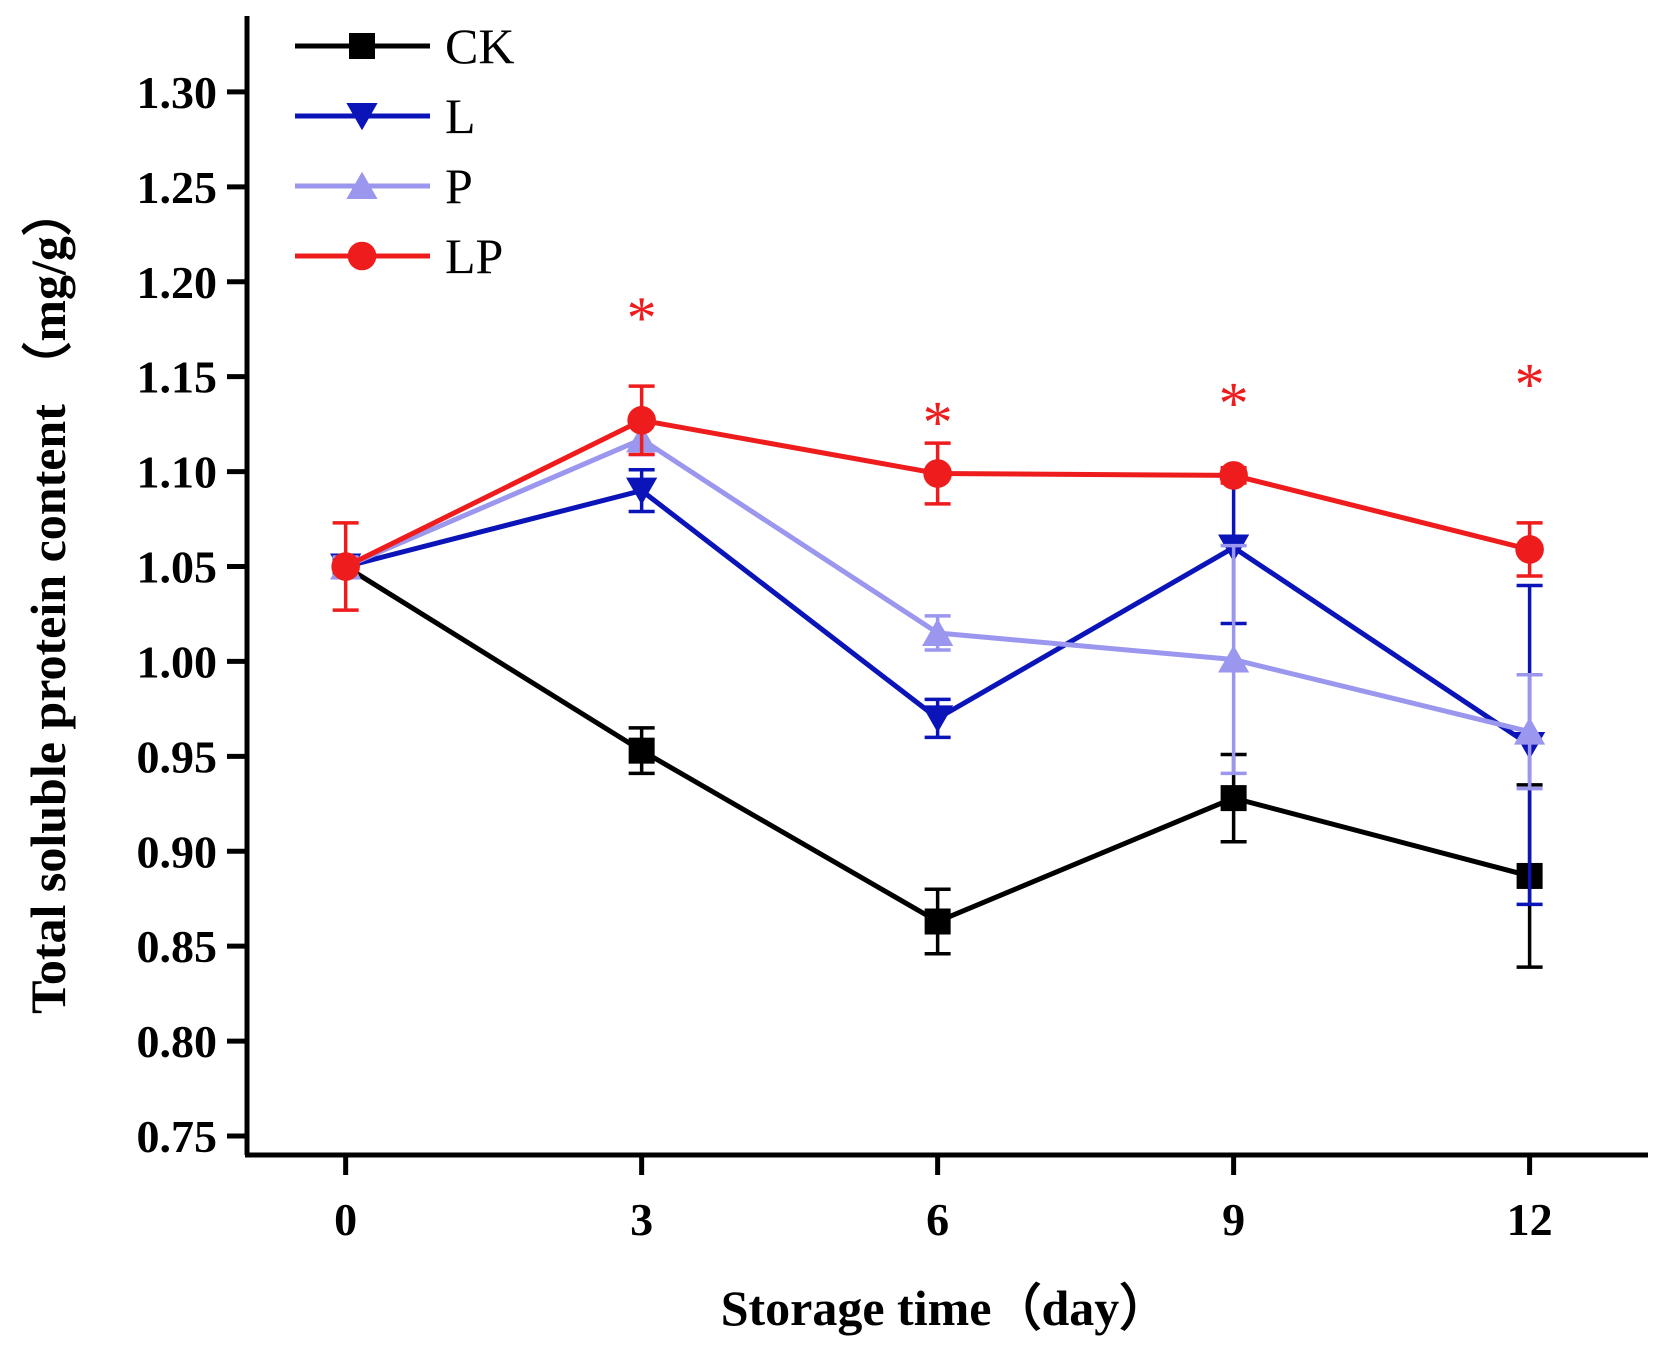  Describe the element at coordinates (48, 600) in the screenshot. I see `y-axis-title: Total soluble protein content （mg/g）` at that location.